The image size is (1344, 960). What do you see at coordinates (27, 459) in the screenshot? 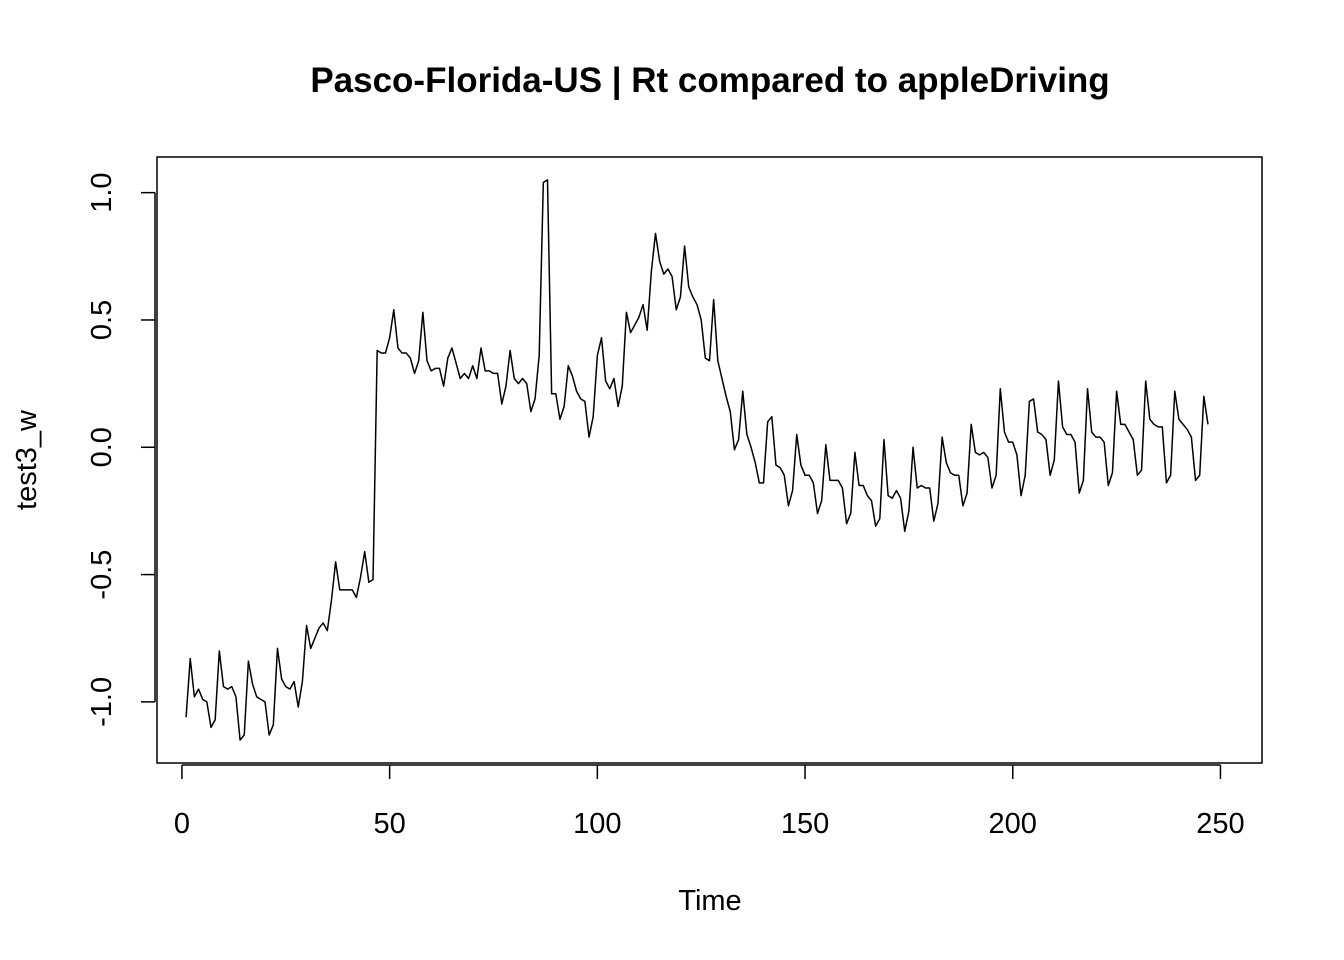
I see `y-axis-label: test3_w` at bounding box center [27, 459].